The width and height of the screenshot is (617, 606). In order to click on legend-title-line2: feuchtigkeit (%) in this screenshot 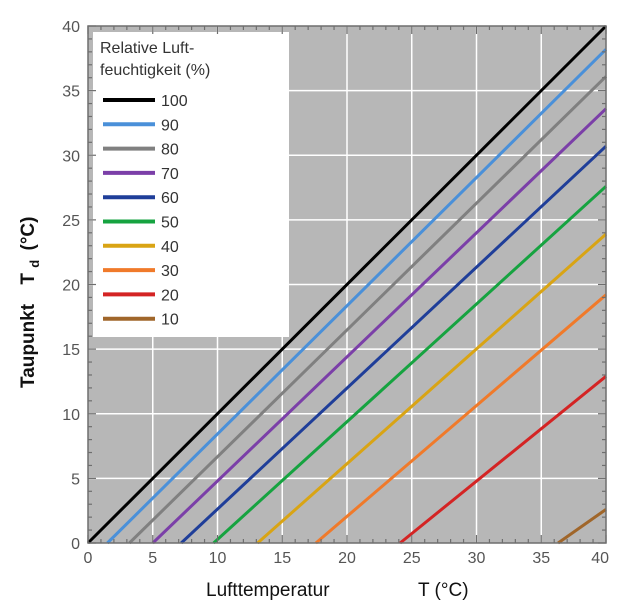, I will do `click(155, 70)`.